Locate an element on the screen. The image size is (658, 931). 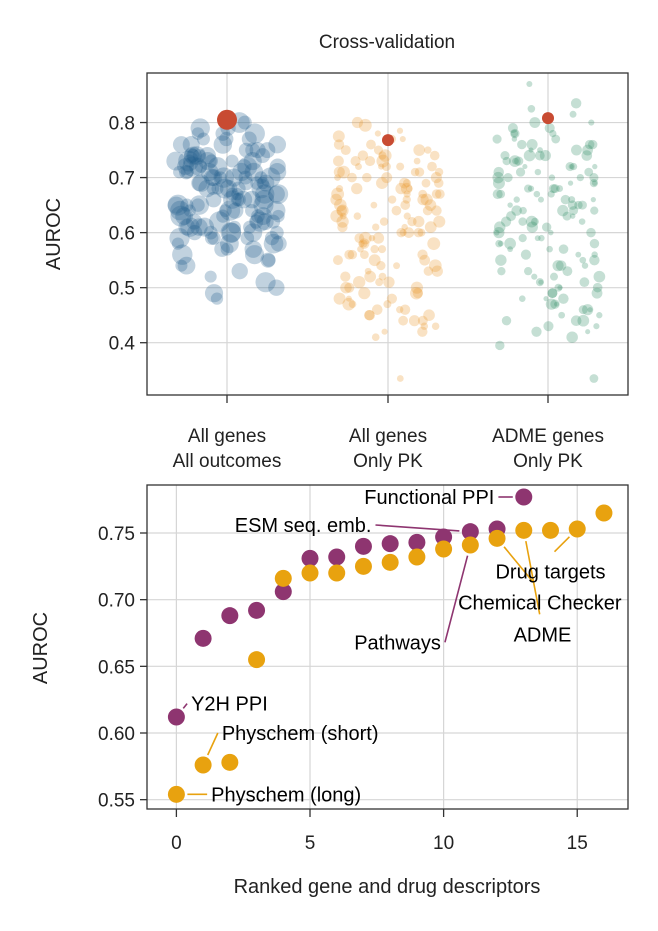
bottom-y-tick-label: 0.65 is located at coordinates (116, 667).